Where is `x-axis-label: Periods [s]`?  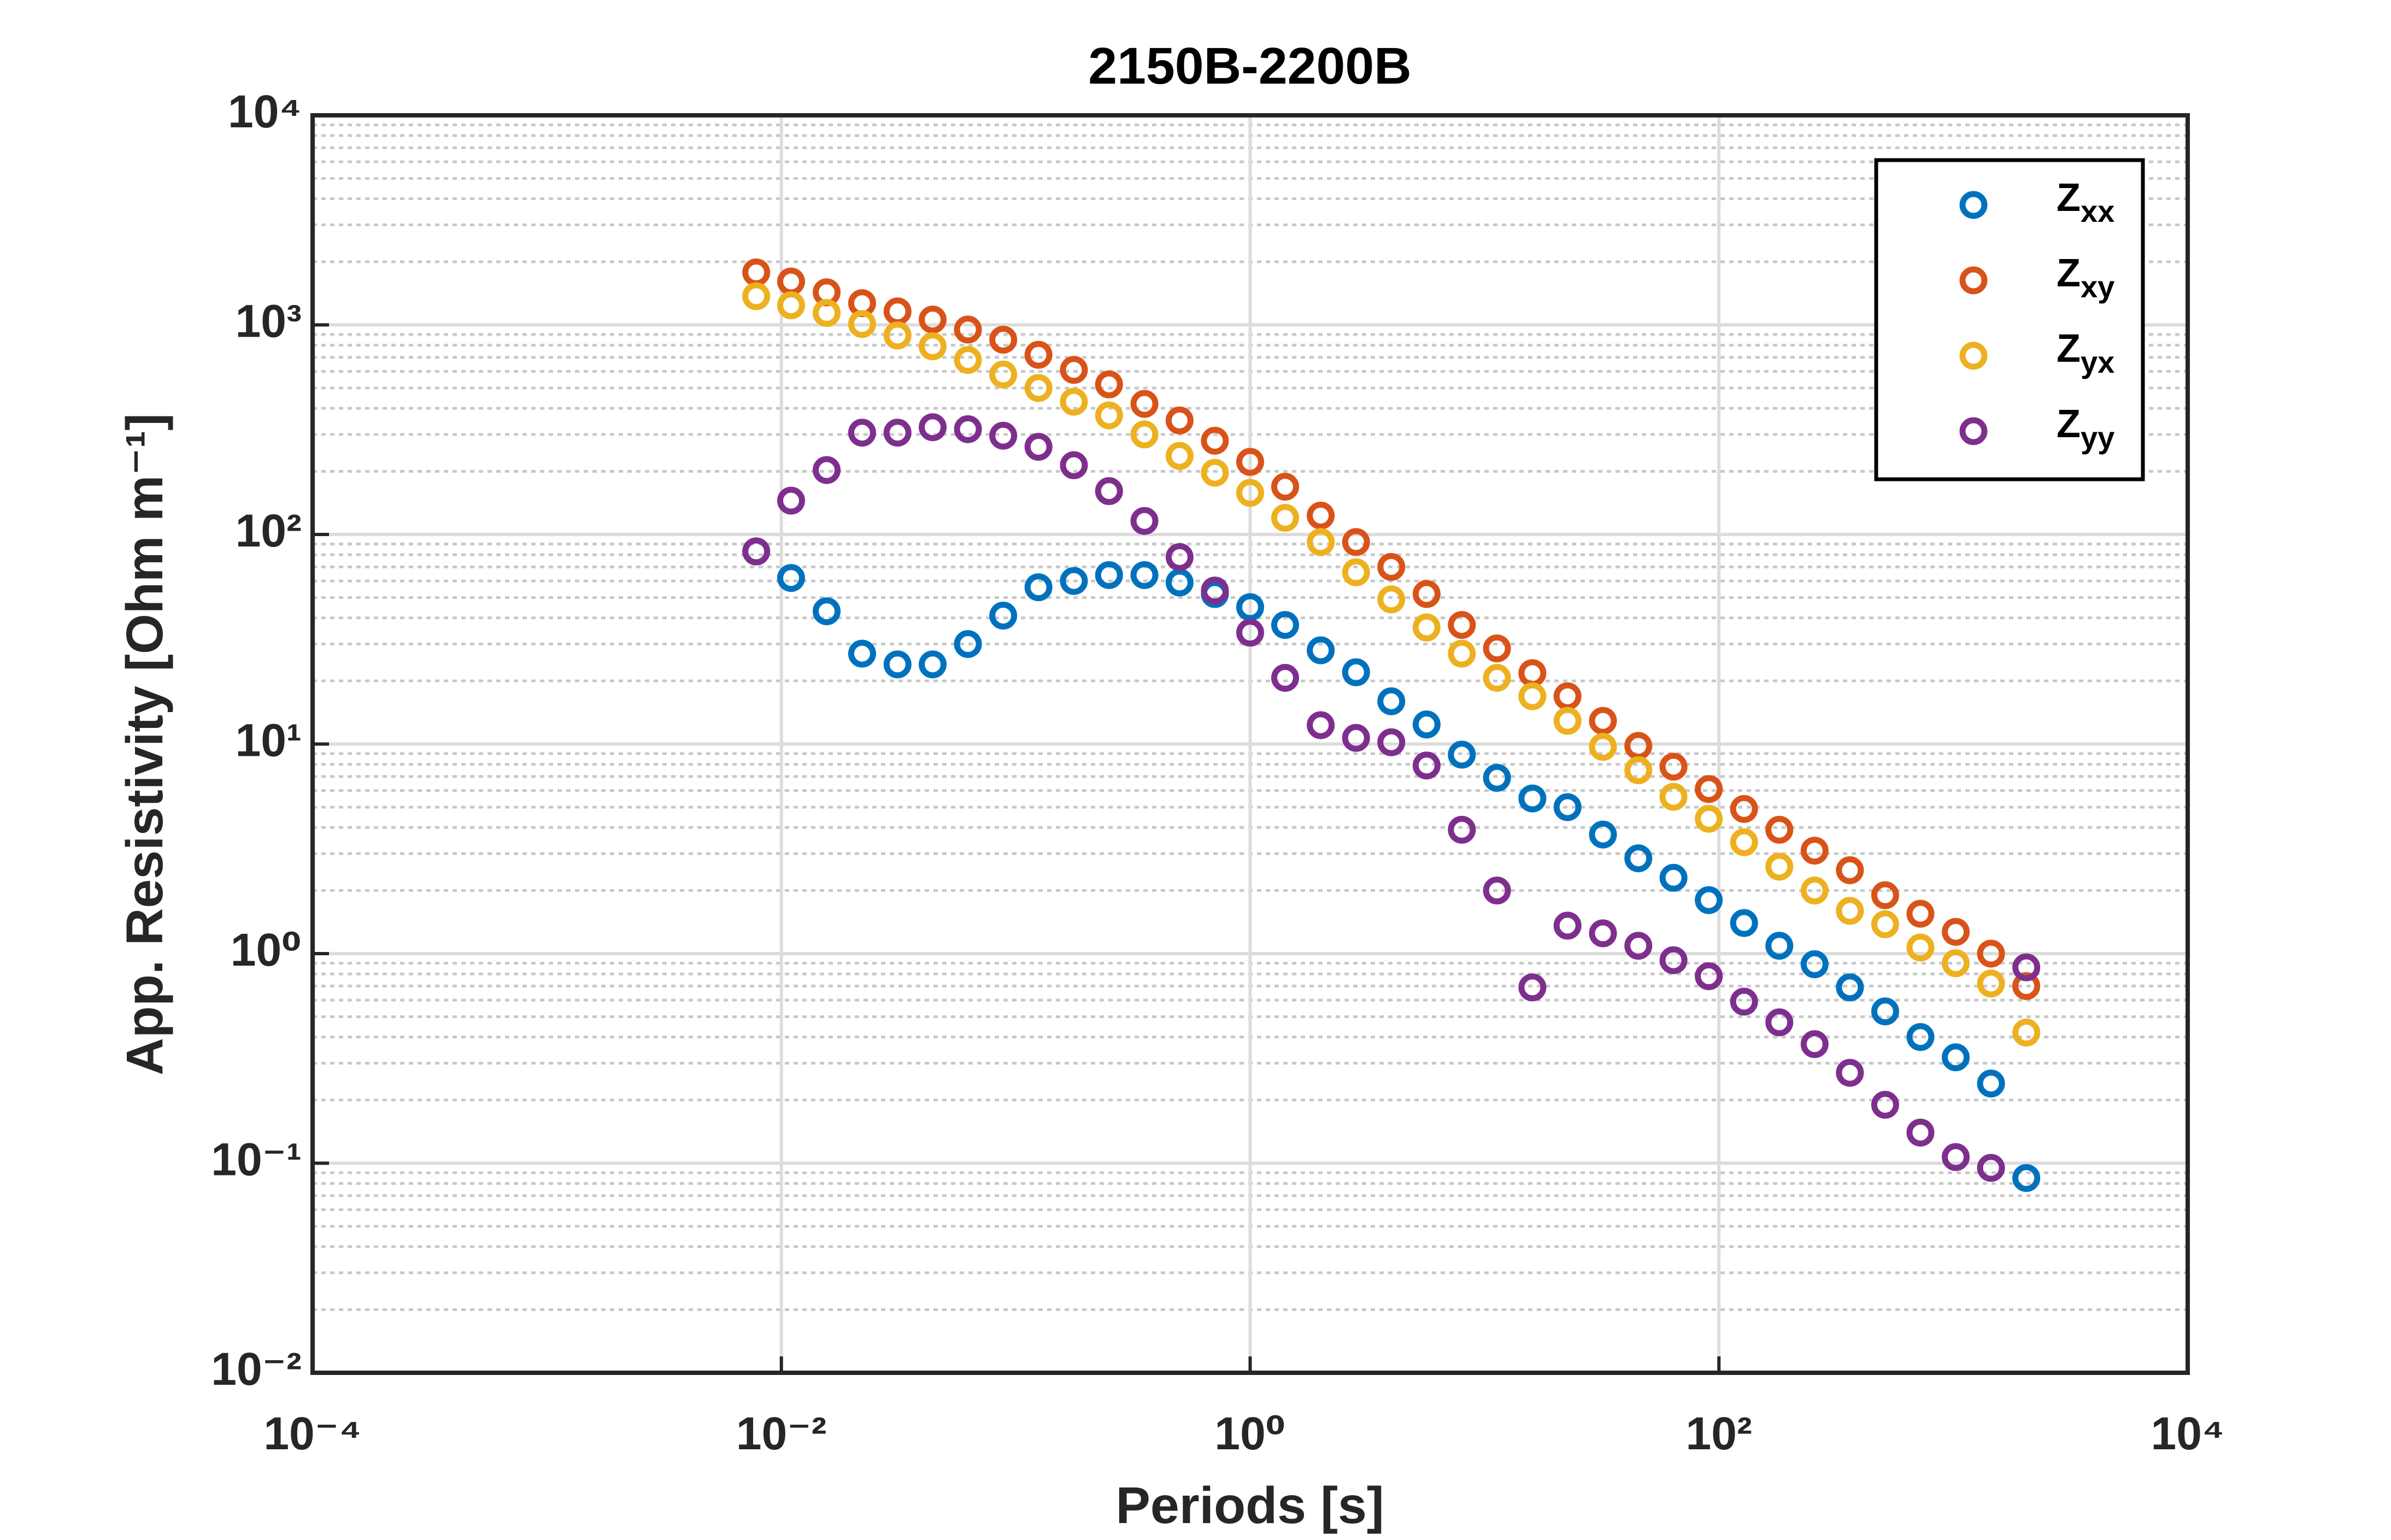
x-axis-label: Periods [s] is located at coordinates (1250, 1506).